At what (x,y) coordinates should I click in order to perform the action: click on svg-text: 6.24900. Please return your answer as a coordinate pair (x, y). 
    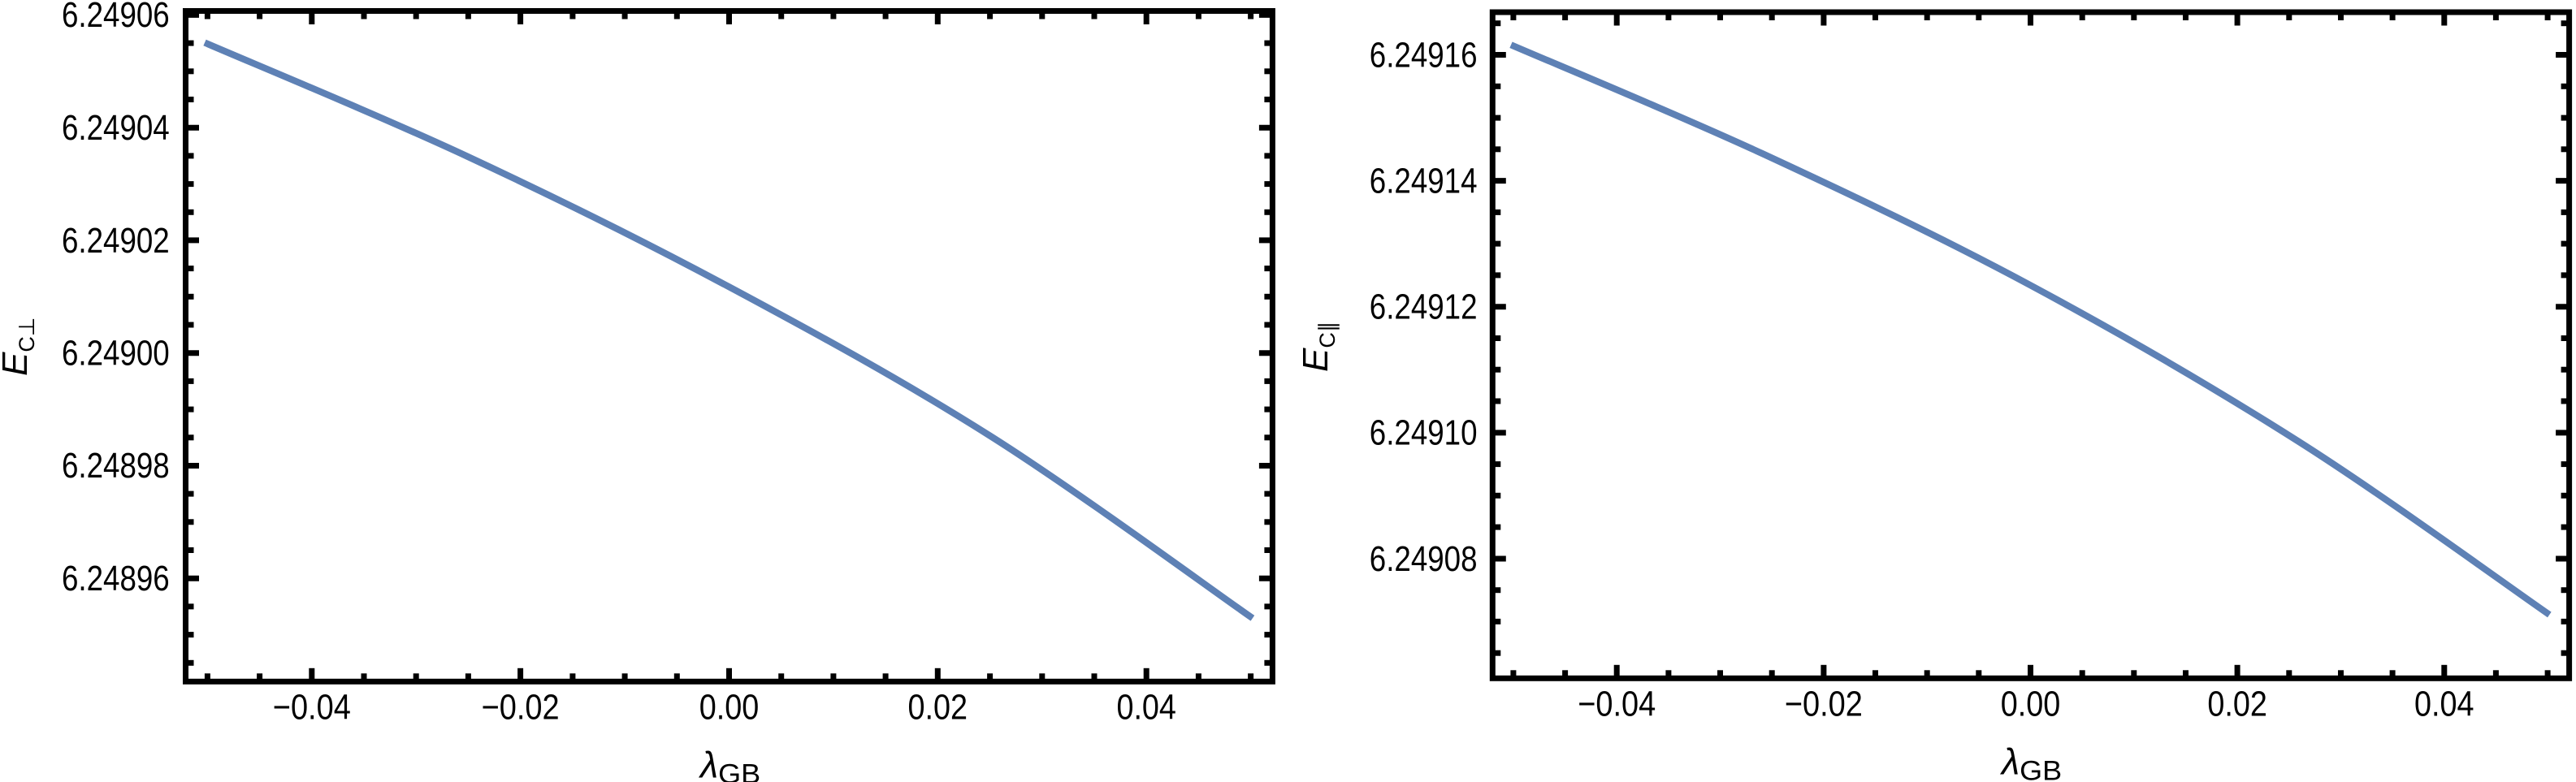
    Looking at the image, I should click on (116, 354).